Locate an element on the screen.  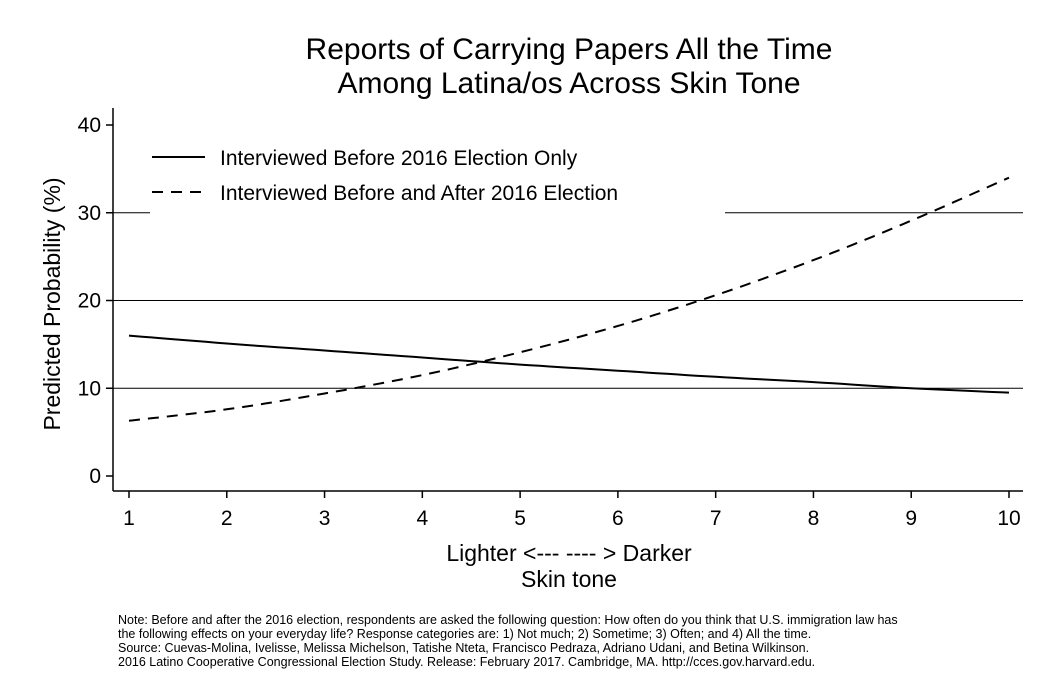
x-tick-label-4: 4 is located at coordinates (422, 518).